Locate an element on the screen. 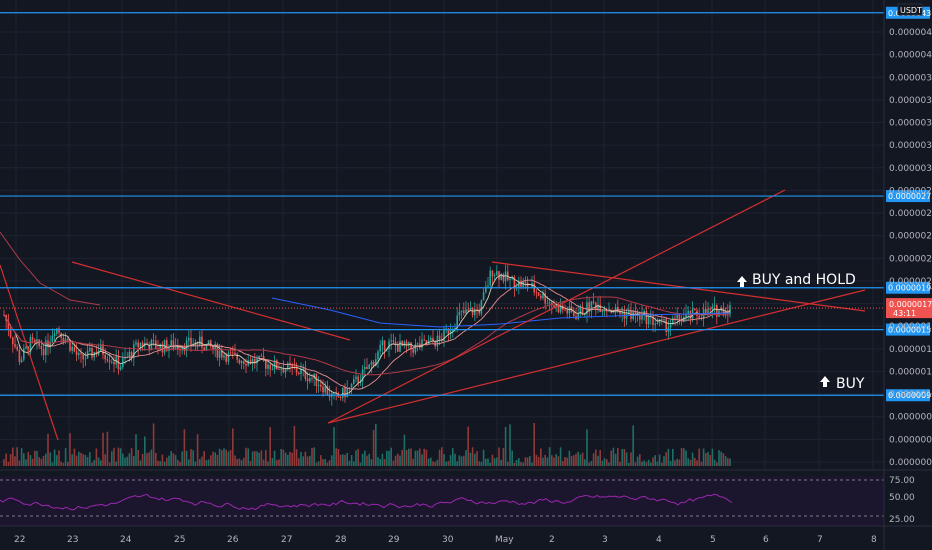 The width and height of the screenshot is (932, 550). x-tick-label: 23 is located at coordinates (72, 540).